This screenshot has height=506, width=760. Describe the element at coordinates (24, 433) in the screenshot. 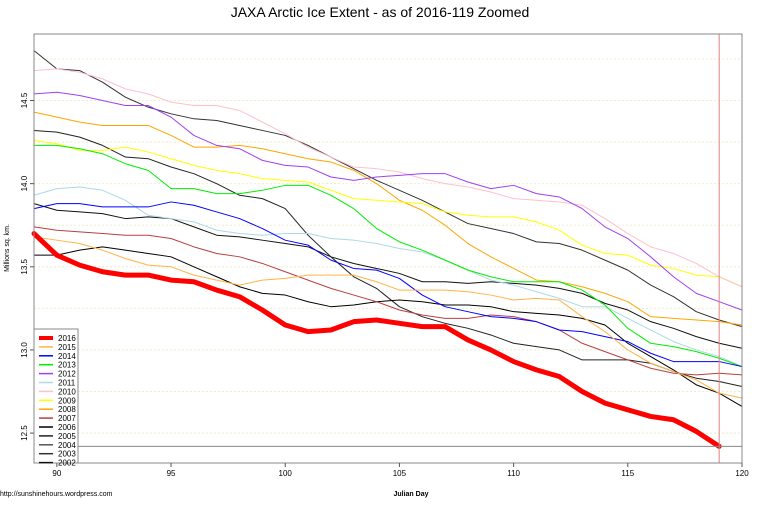

I see `y-tick-label: 12.5` at that location.